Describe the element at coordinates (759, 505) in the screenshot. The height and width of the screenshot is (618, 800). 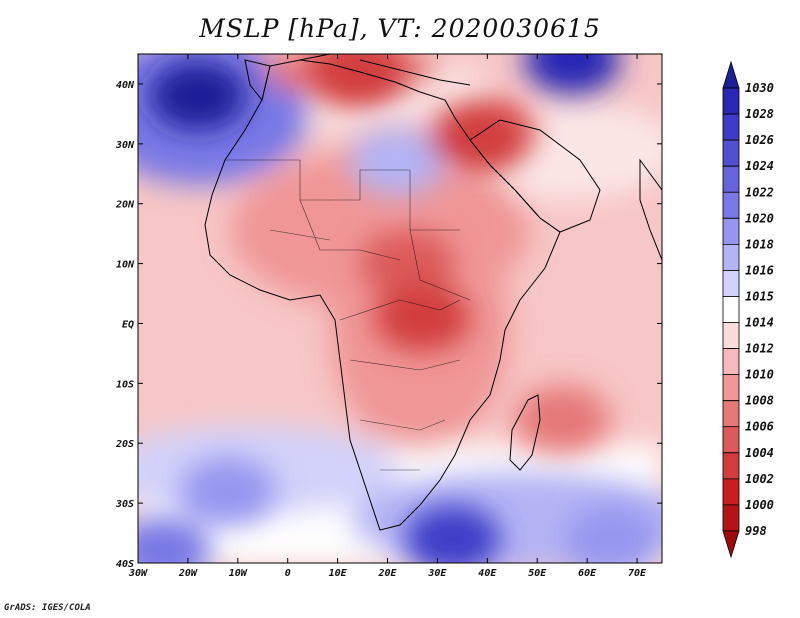
I see `colorbar-label: 1000` at that location.